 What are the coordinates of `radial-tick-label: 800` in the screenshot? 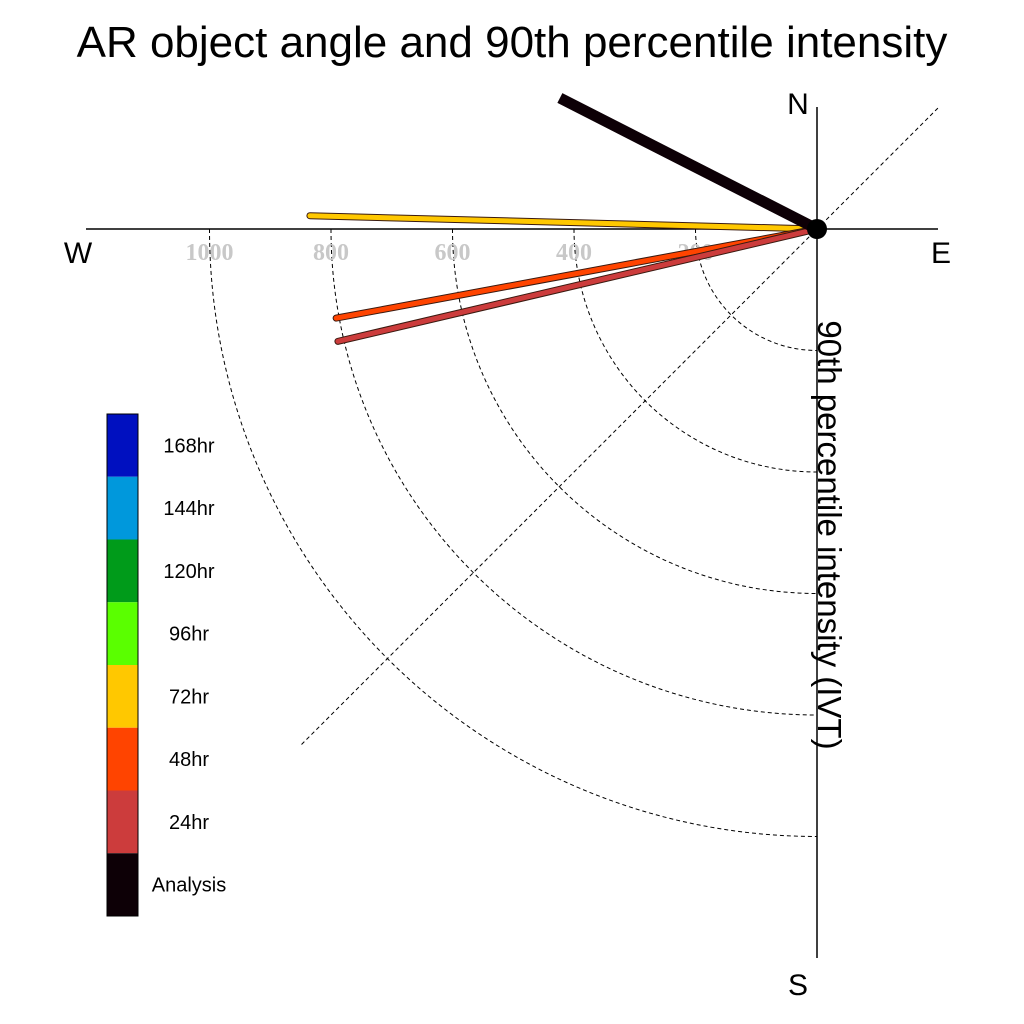 It's located at (331, 253).